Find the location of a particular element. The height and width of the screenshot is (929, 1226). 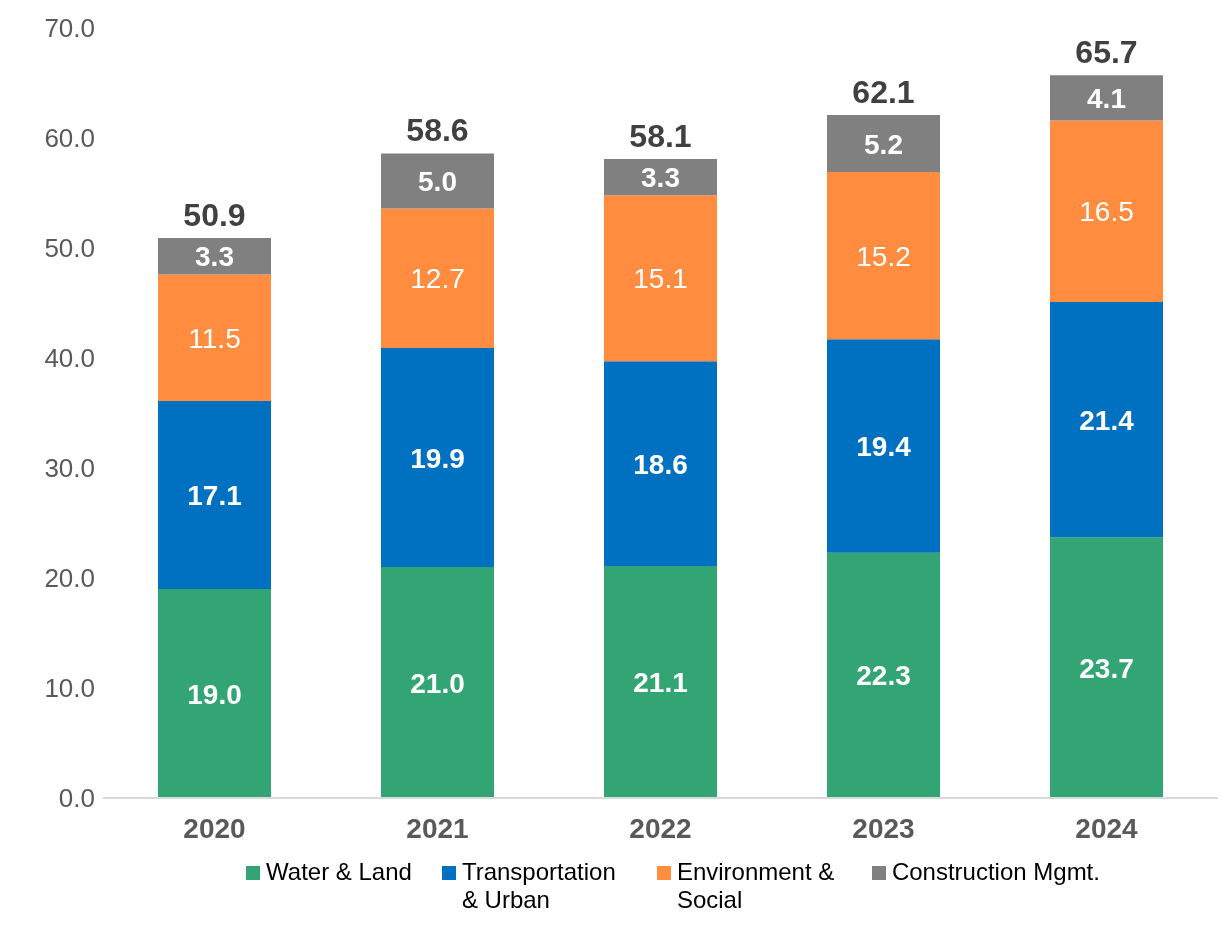

legend-label: Environment & Social is located at coordinates (756, 886).